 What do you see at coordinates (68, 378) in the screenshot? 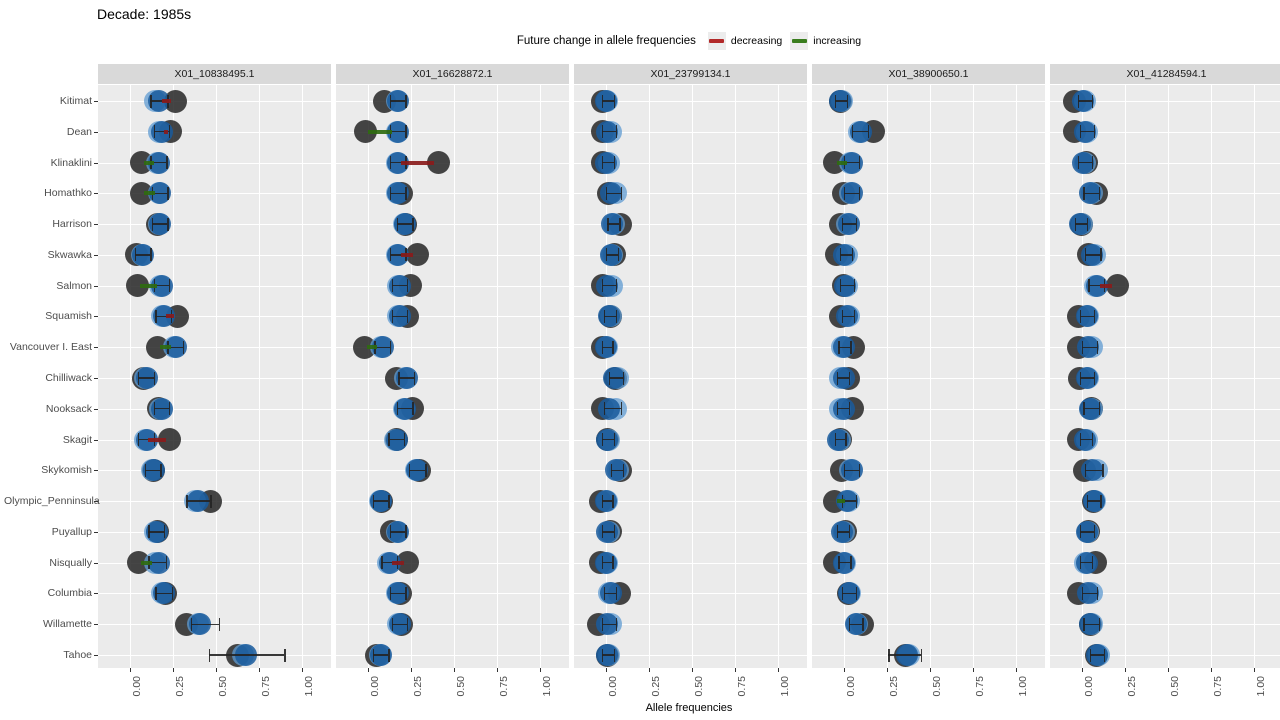
I see `y-axis-label: Chilliwack` at bounding box center [68, 378].